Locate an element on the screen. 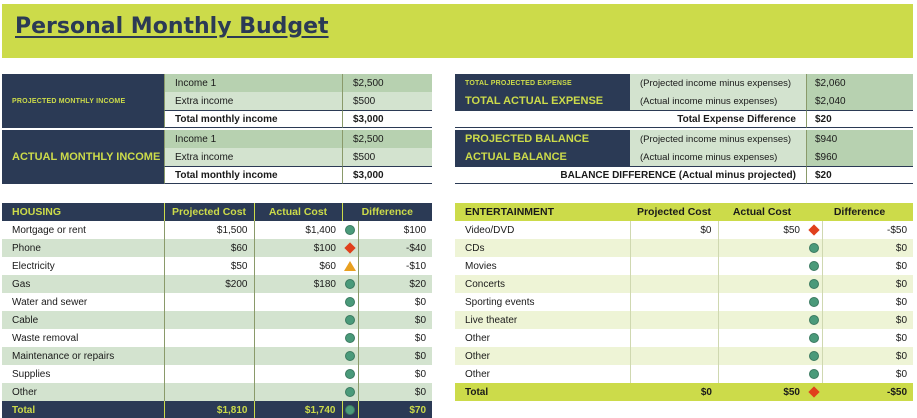  housing-item-label: Other is located at coordinates (25, 392).